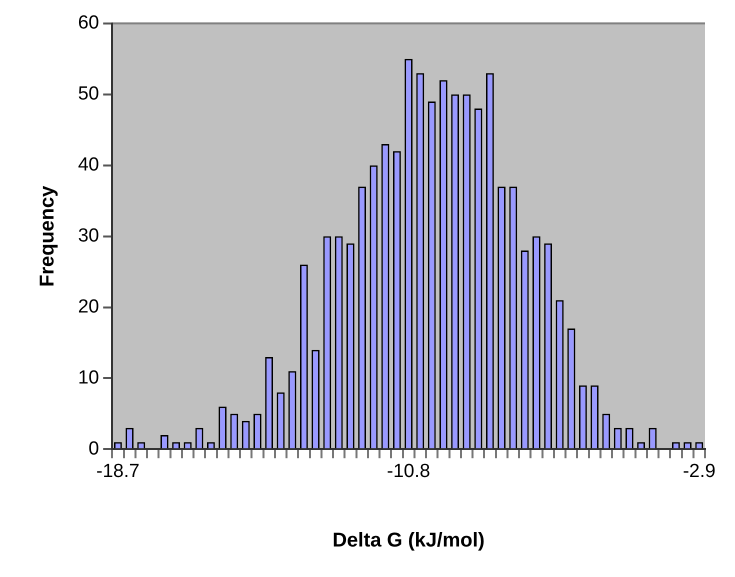  What do you see at coordinates (408, 541) in the screenshot?
I see `x-axis-title: Delta G (kJ/mol)` at bounding box center [408, 541].